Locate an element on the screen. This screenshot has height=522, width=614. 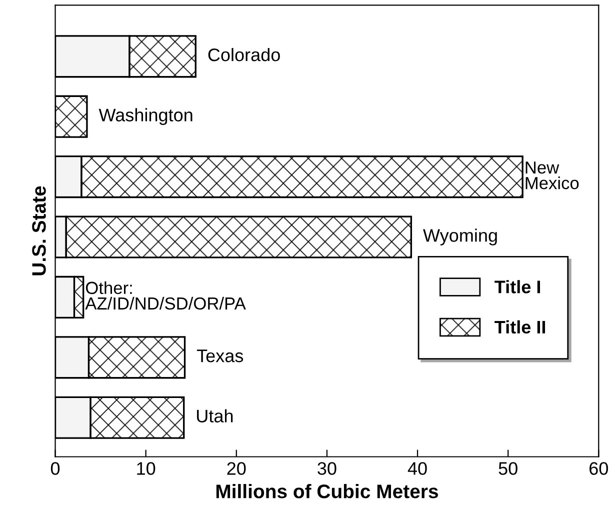
x-tick-label: 30 is located at coordinates (327, 468).